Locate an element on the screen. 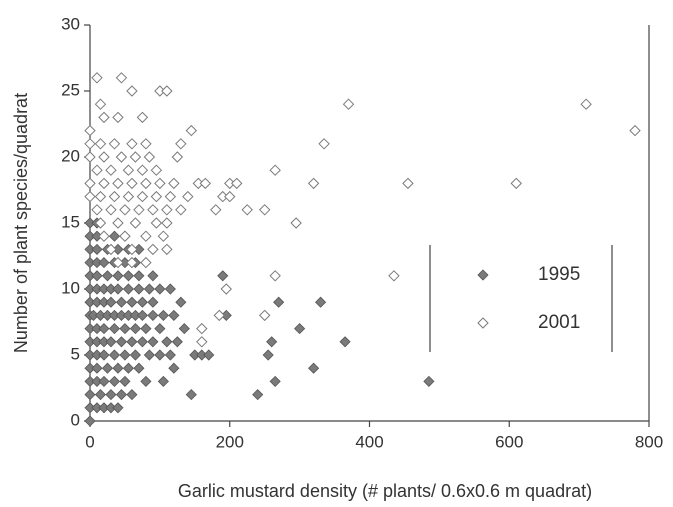 The height and width of the screenshot is (507, 673). y-tick-label: 30 is located at coordinates (70, 23).